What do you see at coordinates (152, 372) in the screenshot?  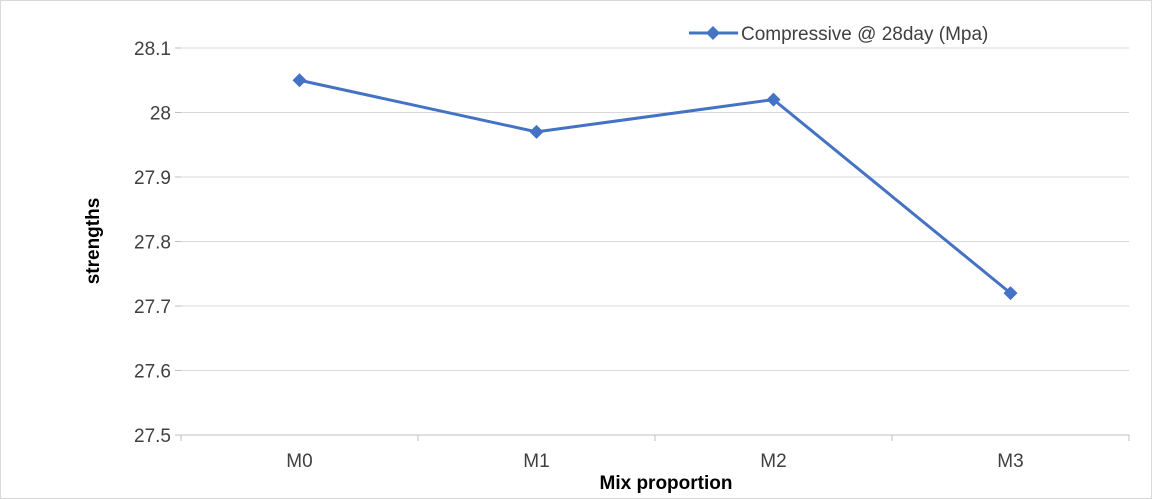 I see `y-tick-label: 27.6` at bounding box center [152, 372].